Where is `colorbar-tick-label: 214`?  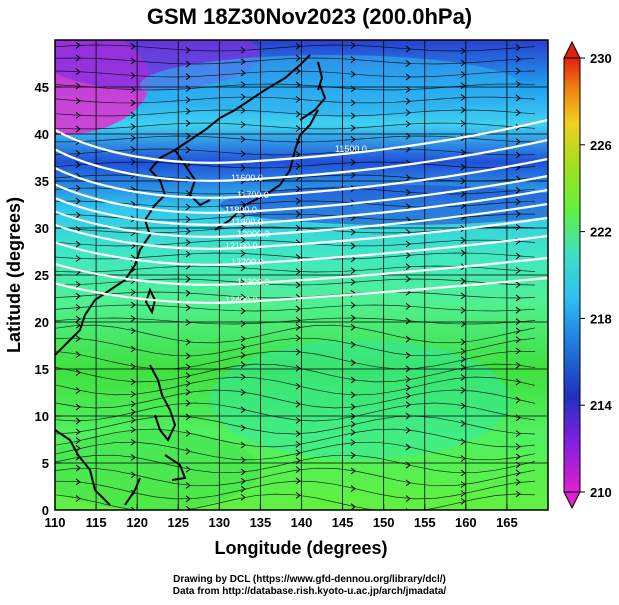
colorbar-tick-label: 214 is located at coordinates (601, 405).